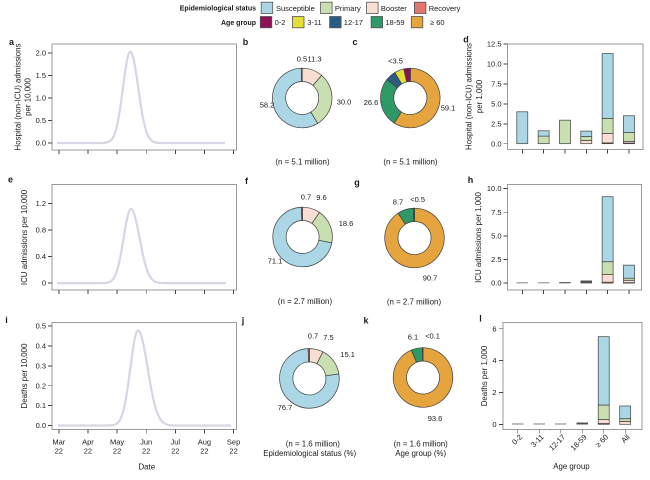 This screenshot has width=650, height=480. What do you see at coordinates (41, 53) in the screenshot?
I see `svg-text: 2.0` at bounding box center [41, 53].